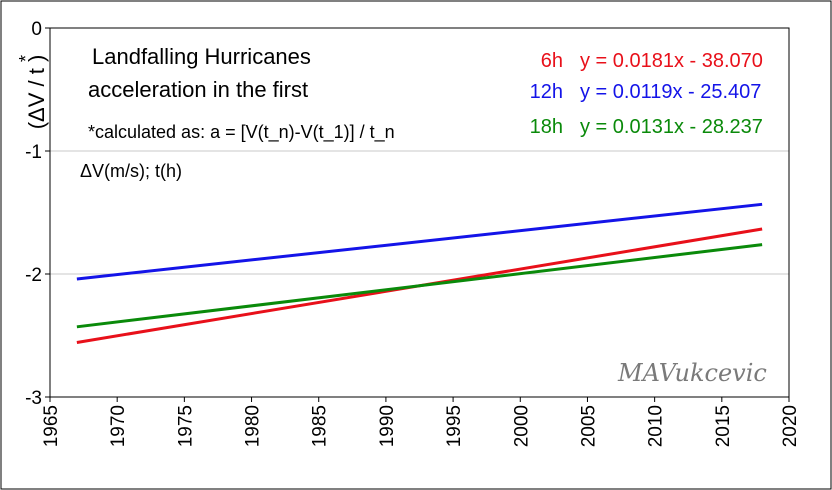  I want to click on units-label: ΔV(m/s); t(h), so click(131, 171).